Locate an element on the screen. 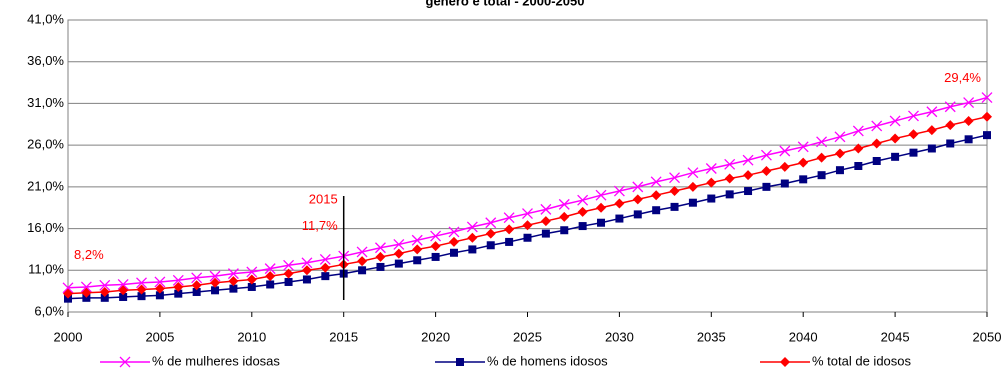 The height and width of the screenshot is (372, 1006). x-tick-label: 2020 is located at coordinates (435, 336).